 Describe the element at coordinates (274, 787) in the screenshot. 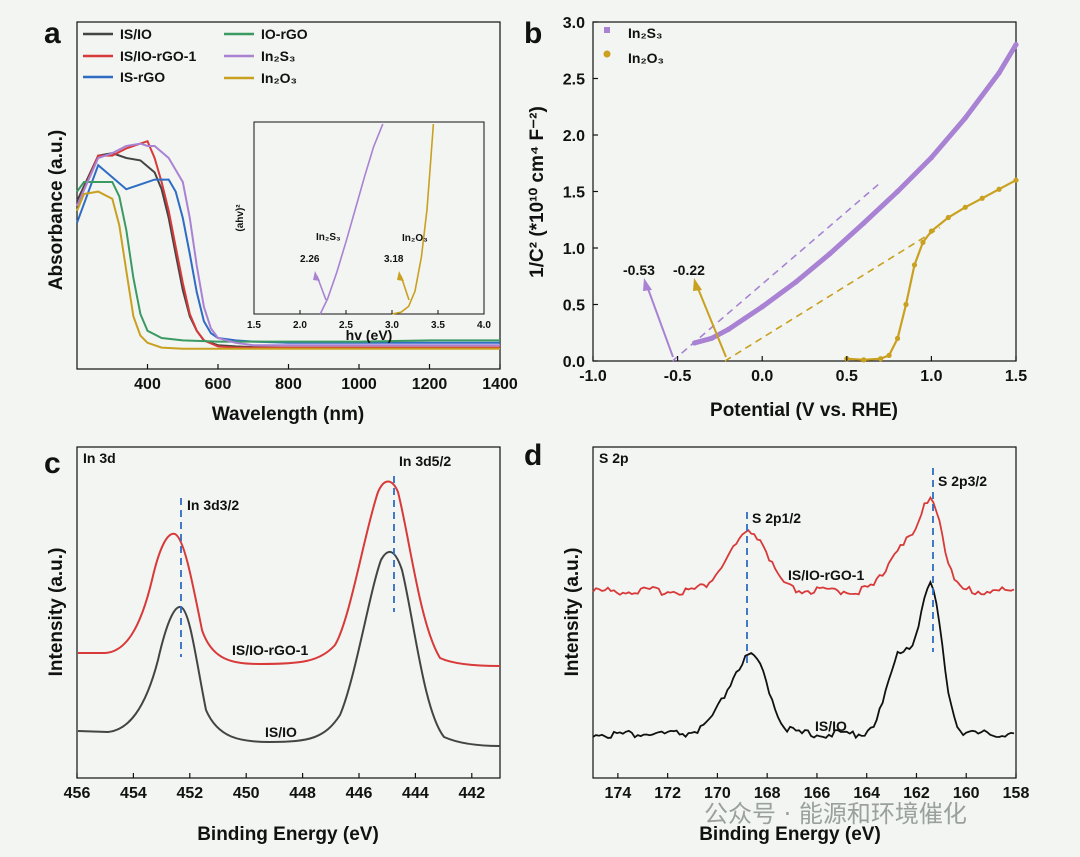

I see `x-ticks-c: 456 454 452 450 448 446 444 442` at that location.